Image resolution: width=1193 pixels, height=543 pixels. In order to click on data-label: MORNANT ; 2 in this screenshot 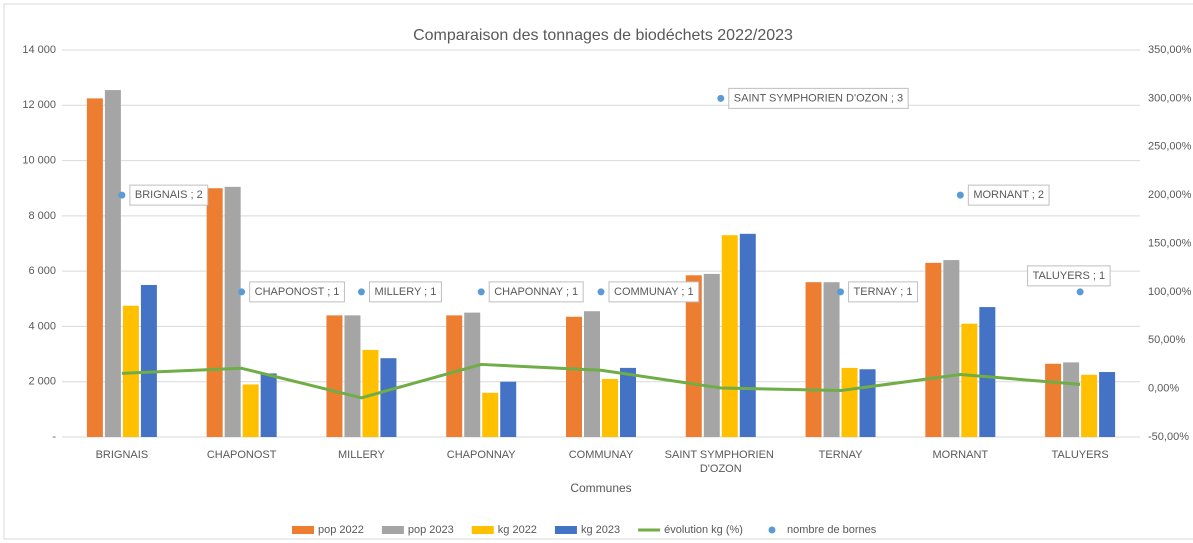, I will do `click(1008, 195)`.